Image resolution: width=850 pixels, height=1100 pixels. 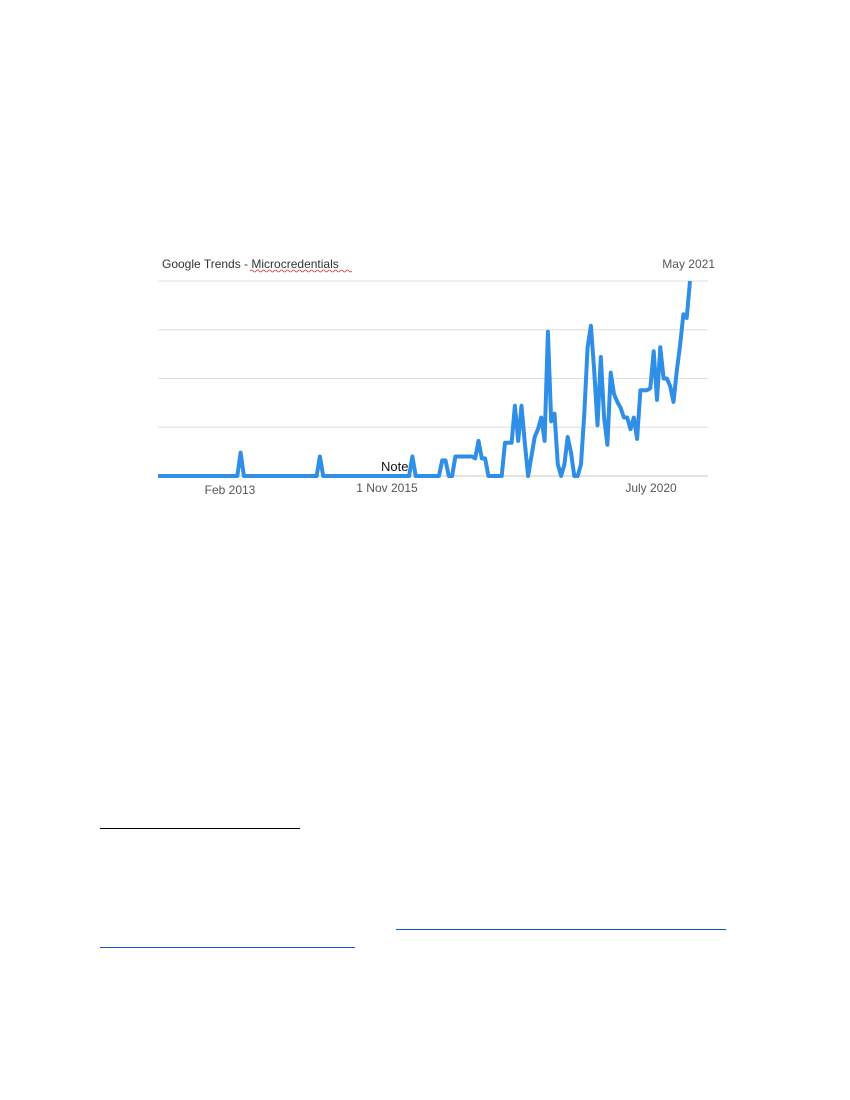 What do you see at coordinates (688, 264) in the screenshot?
I see `chart-date-label: May 2021` at bounding box center [688, 264].